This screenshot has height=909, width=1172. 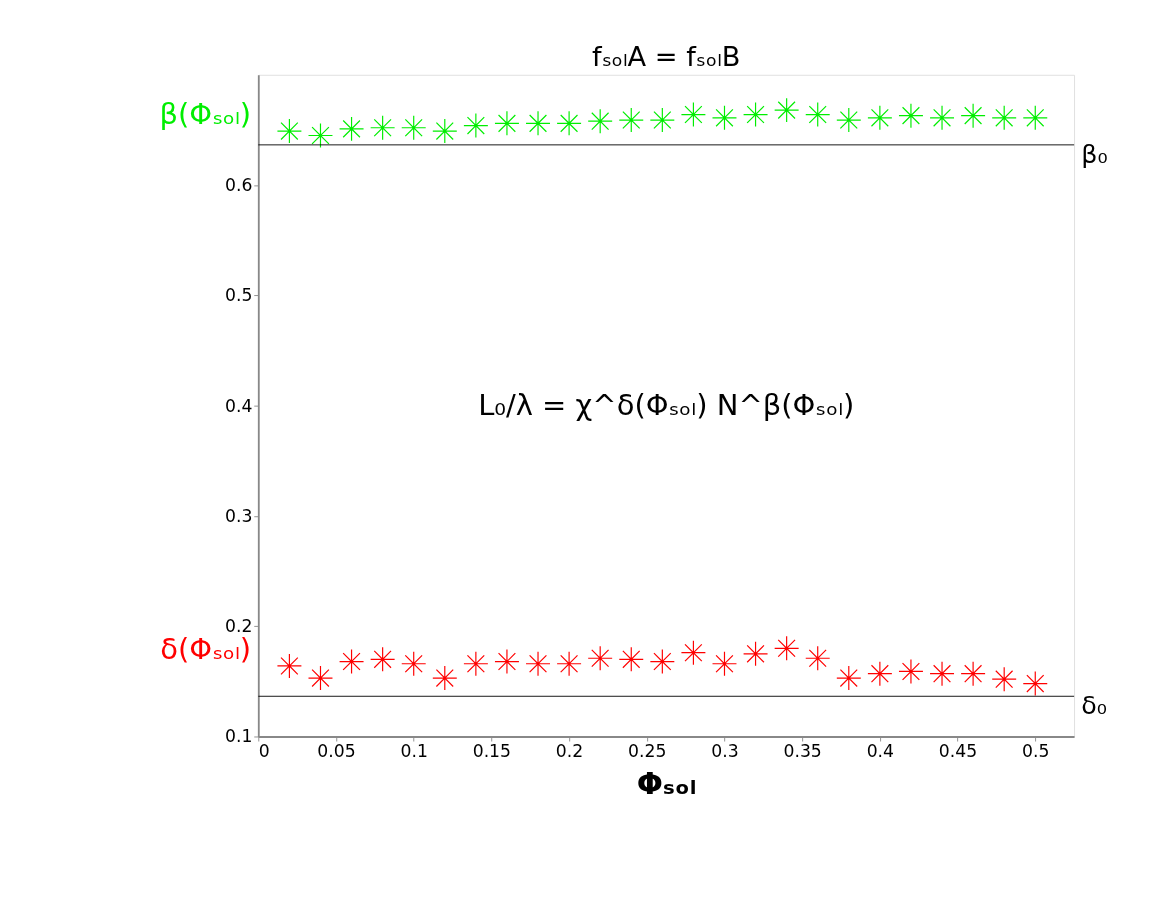 What do you see at coordinates (239, 736) in the screenshot?
I see `y-tick-label: 0.1` at bounding box center [239, 736].